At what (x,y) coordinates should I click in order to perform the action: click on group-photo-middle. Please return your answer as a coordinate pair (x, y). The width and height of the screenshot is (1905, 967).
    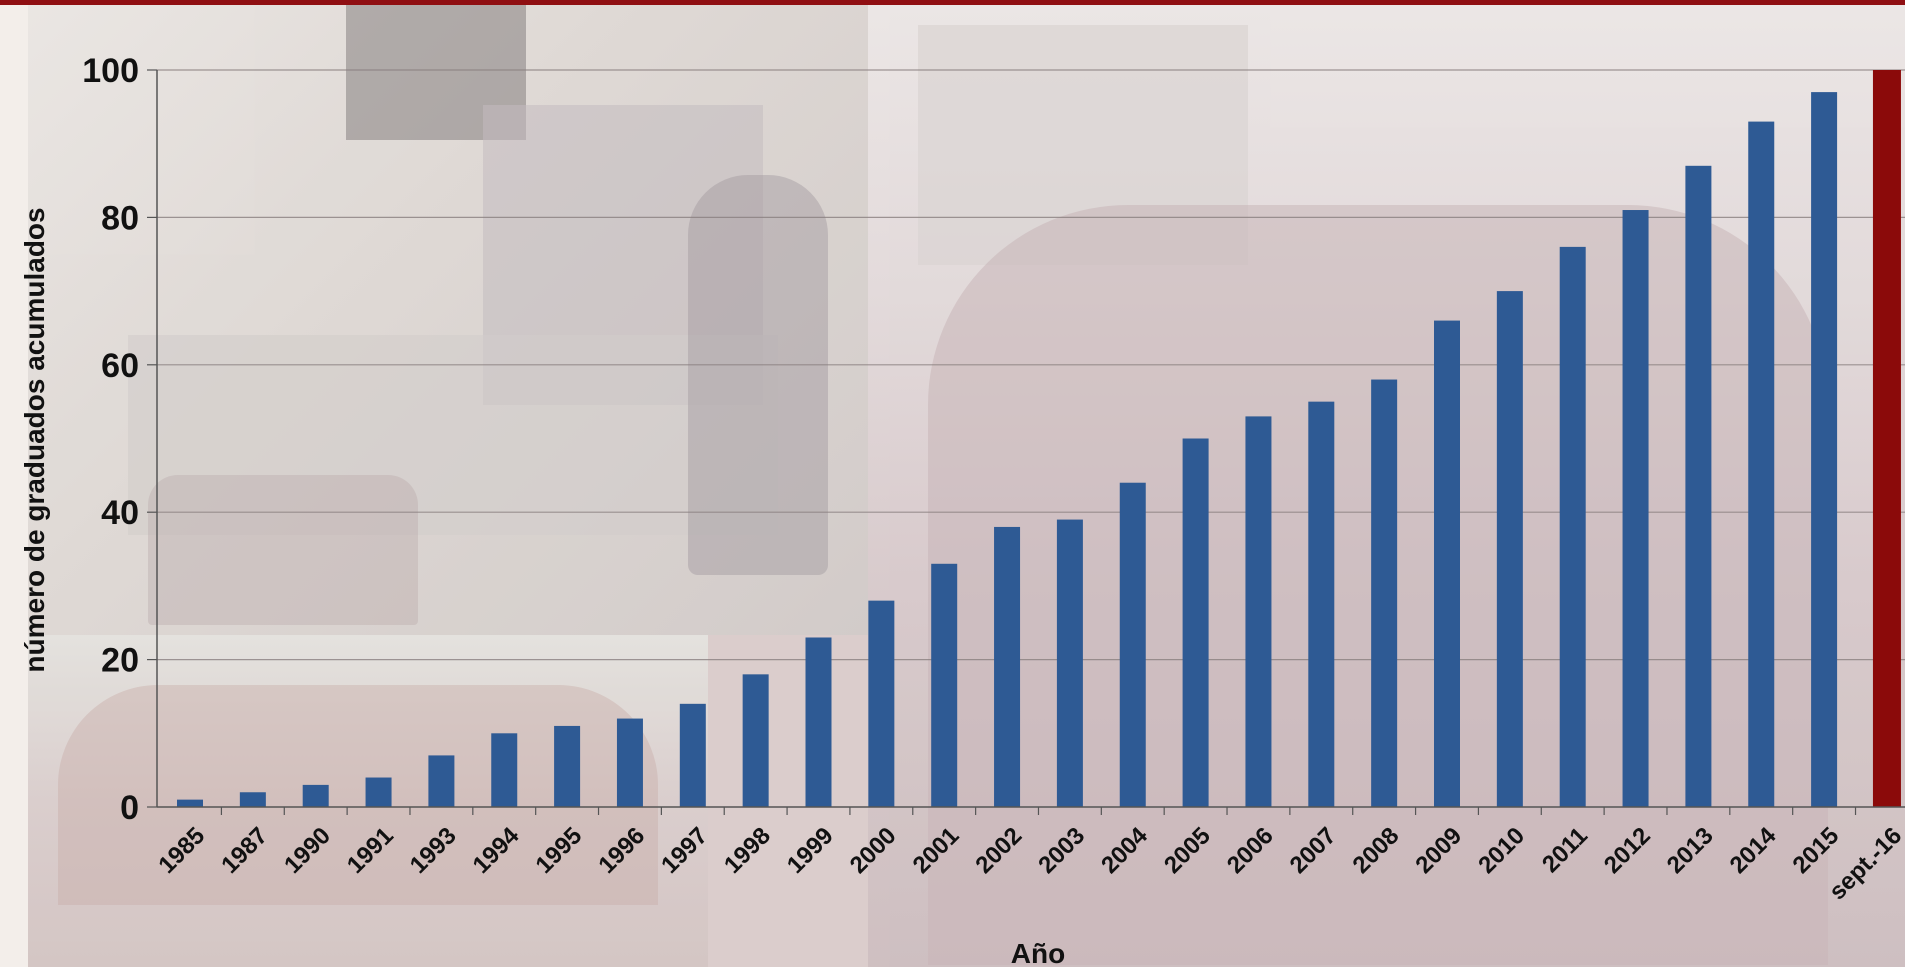
    Looking at the image, I should click on (788, 801).